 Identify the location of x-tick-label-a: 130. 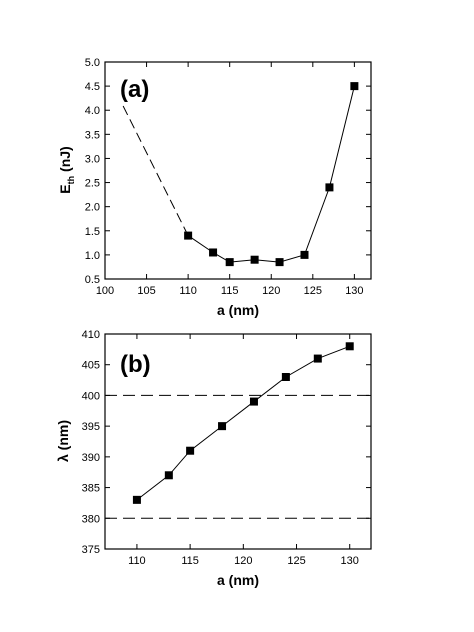
(354, 291).